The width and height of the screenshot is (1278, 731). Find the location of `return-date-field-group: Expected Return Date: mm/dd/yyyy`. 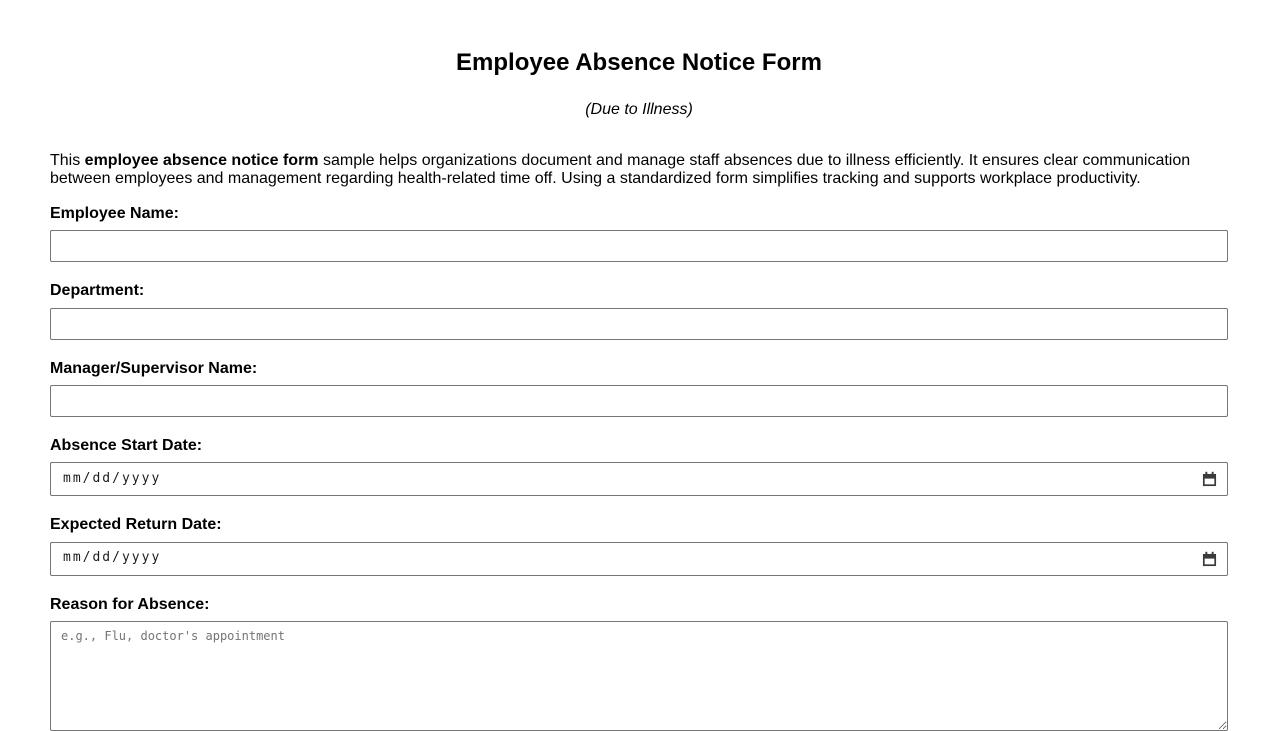

return-date-field-group: Expected Return Date: mm/dd/yyyy is located at coordinates (639, 546).